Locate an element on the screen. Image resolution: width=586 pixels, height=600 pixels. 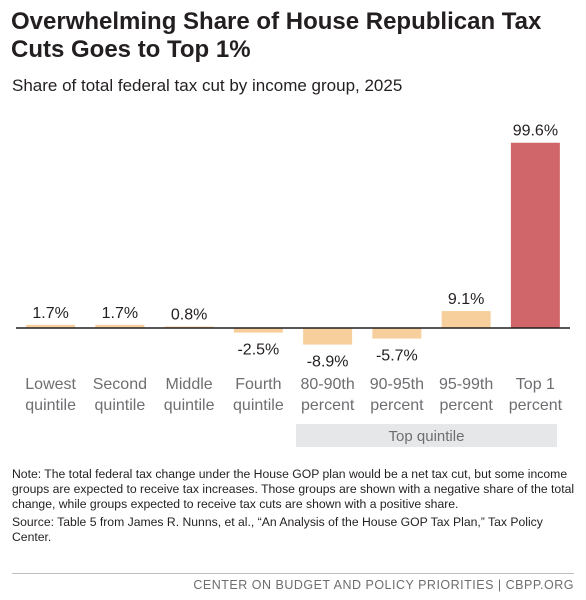
data-label-2: 0.8% is located at coordinates (189, 315).